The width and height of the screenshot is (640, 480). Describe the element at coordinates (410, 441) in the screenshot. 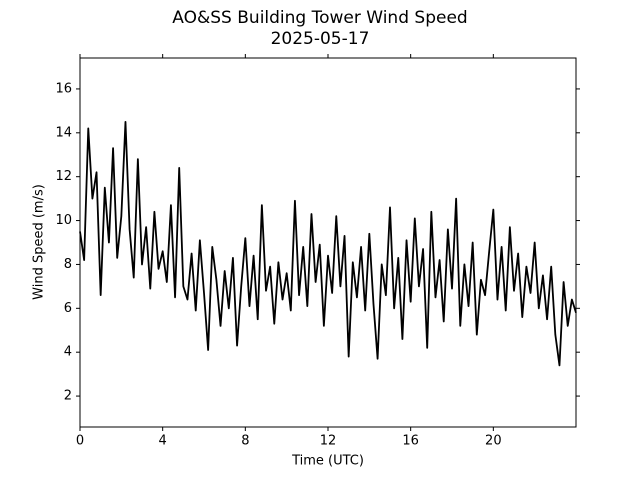

I see `x-tick-label: 16` at that location.